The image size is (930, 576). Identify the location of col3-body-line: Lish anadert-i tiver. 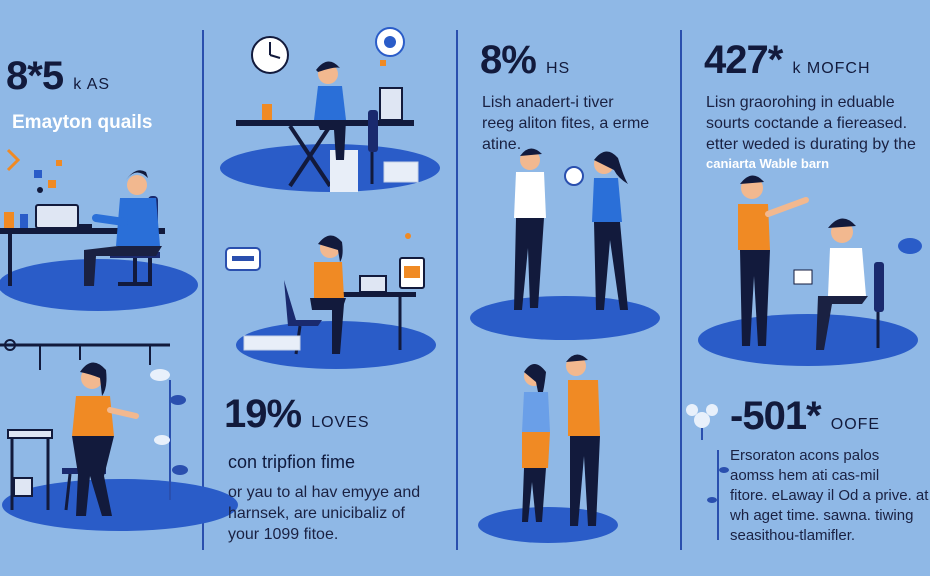
(548, 102).